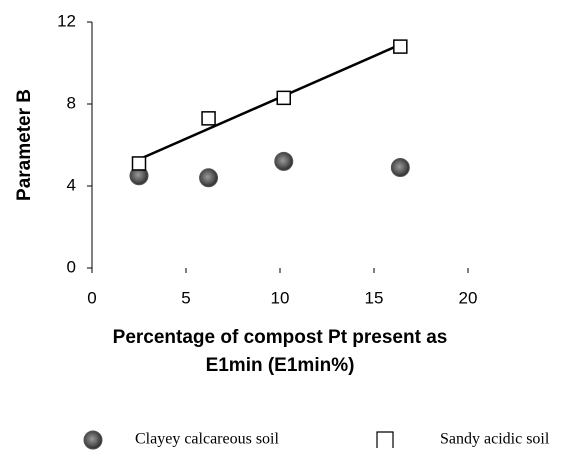 The width and height of the screenshot is (587, 452). What do you see at coordinates (24, 145) in the screenshot?
I see `y-axis-title: Parameter B` at bounding box center [24, 145].